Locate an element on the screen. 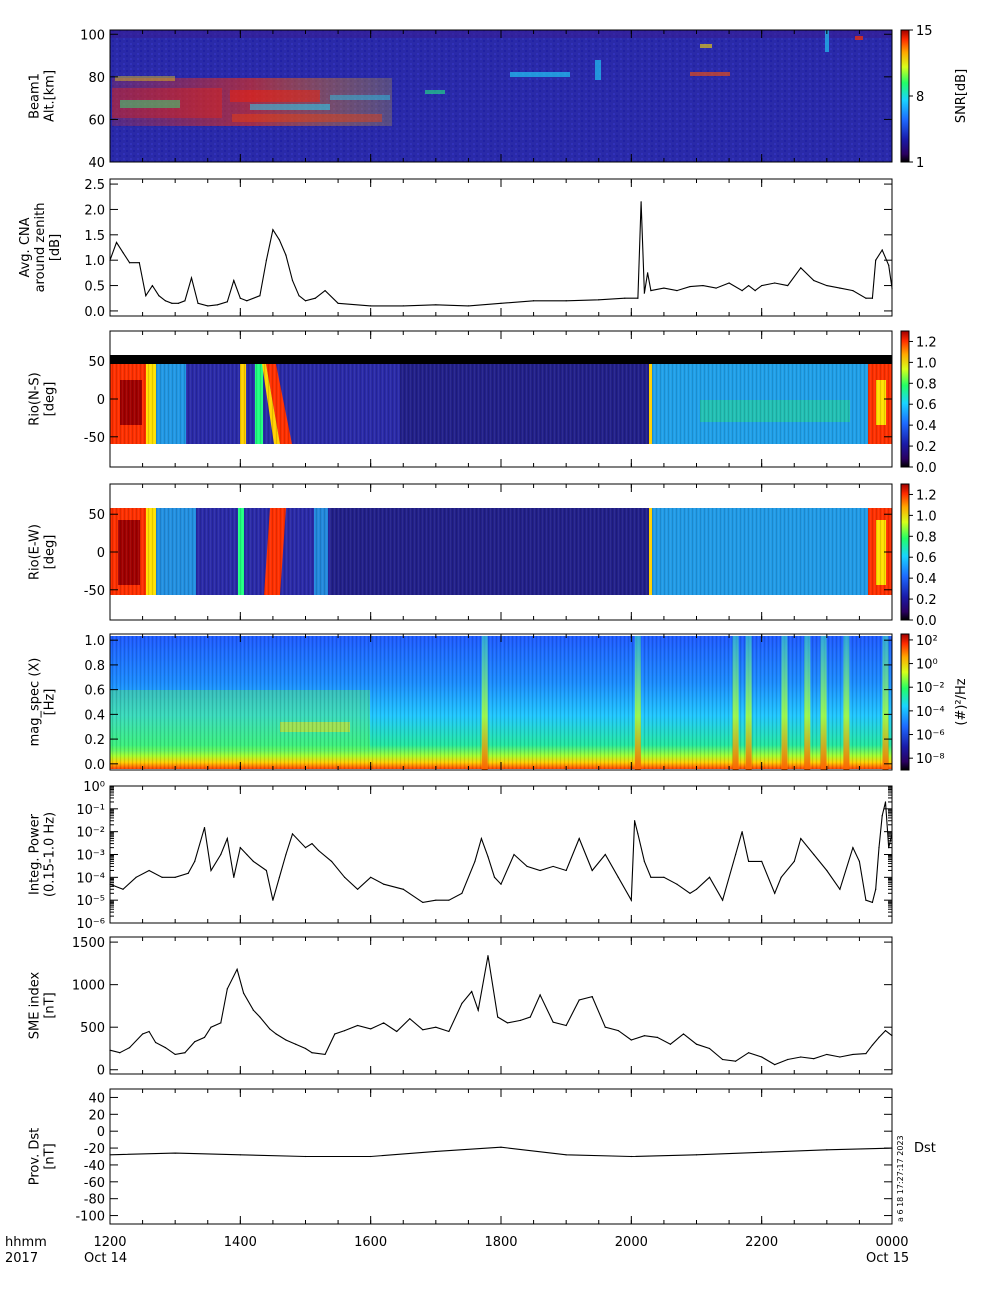 This screenshot has width=1000, height=1300. time-tick-label: 1200 is located at coordinates (109, 1242).